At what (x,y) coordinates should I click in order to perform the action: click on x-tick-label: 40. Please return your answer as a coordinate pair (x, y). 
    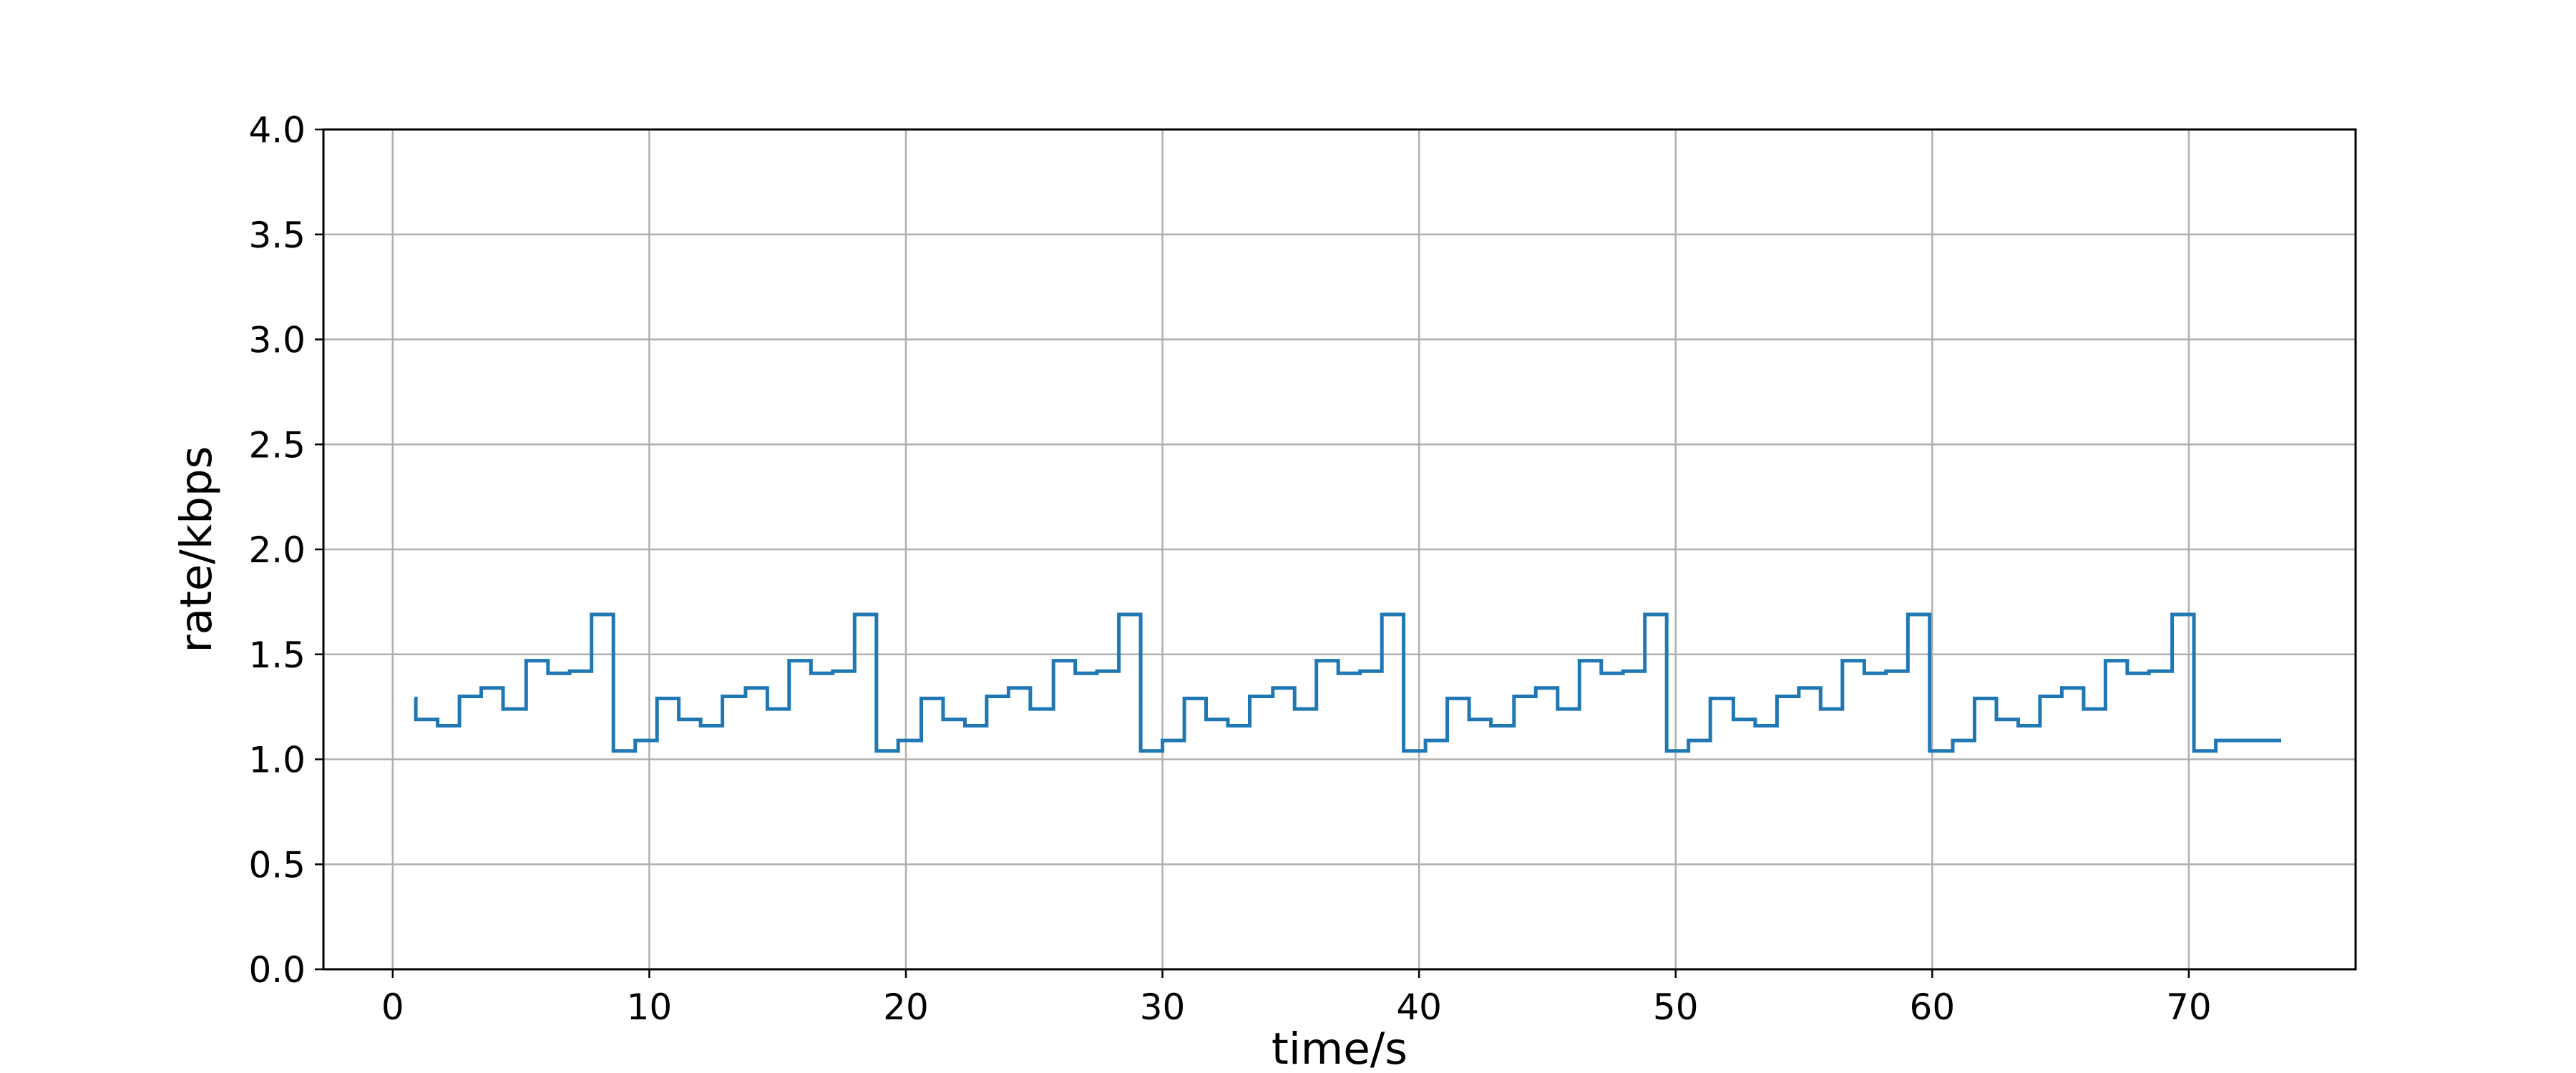
    Looking at the image, I should click on (1419, 1007).